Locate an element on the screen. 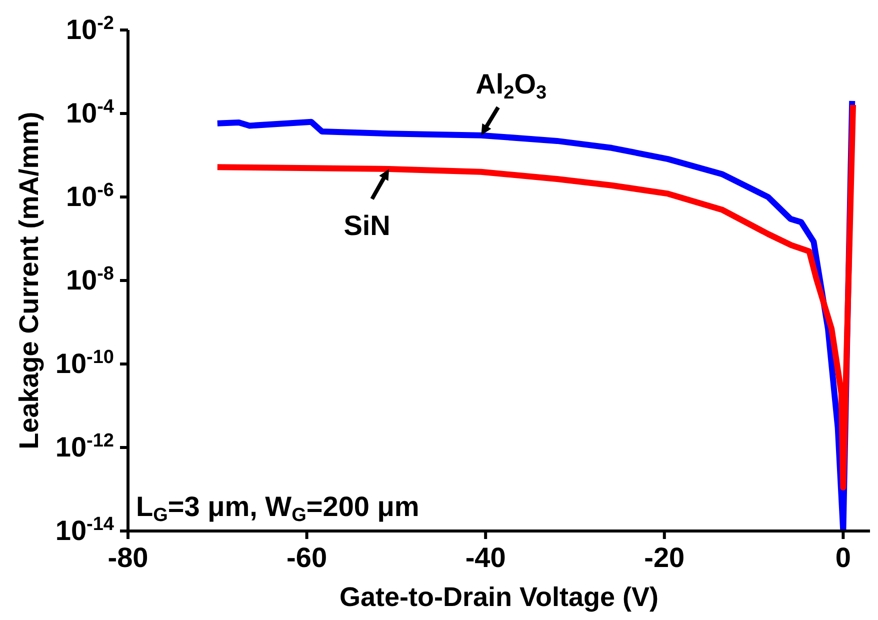 The height and width of the screenshot is (620, 878). x-axis-title: Gate-to-Drain Voltage (V) is located at coordinates (499, 597).